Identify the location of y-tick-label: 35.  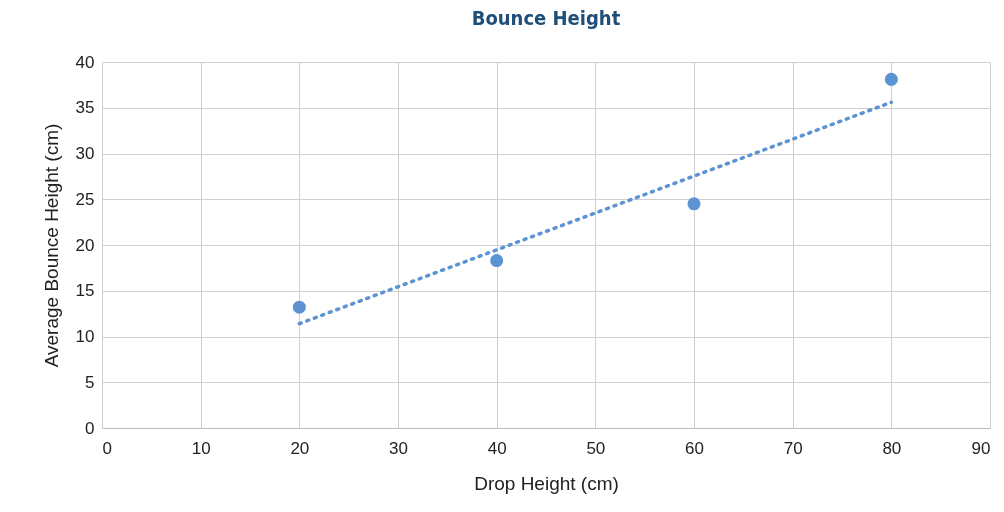
(85, 108).